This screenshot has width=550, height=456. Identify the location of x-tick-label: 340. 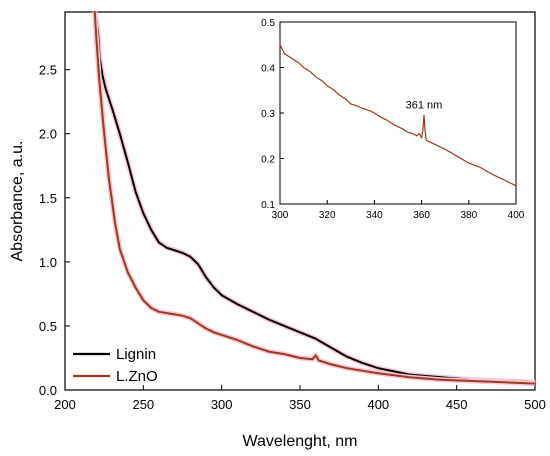
(374, 215).